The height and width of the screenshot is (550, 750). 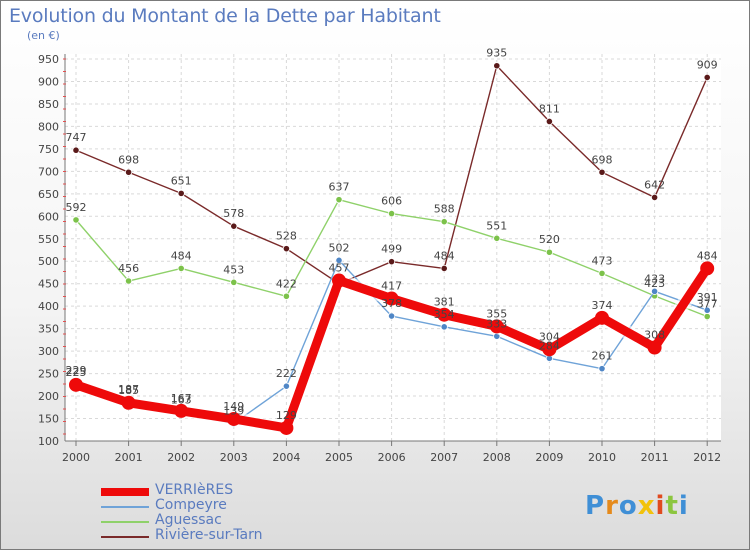 I want to click on data-label: 592, so click(x=76, y=207).